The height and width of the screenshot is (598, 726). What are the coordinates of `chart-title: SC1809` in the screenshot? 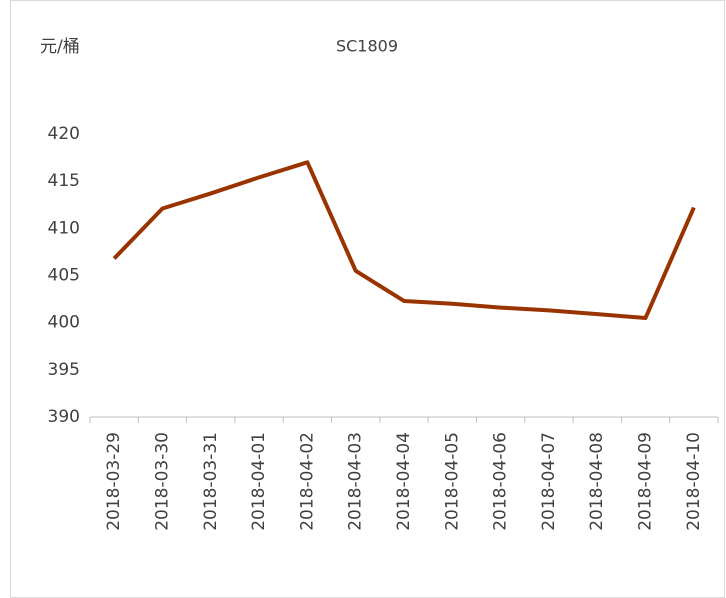 It's located at (367, 46).